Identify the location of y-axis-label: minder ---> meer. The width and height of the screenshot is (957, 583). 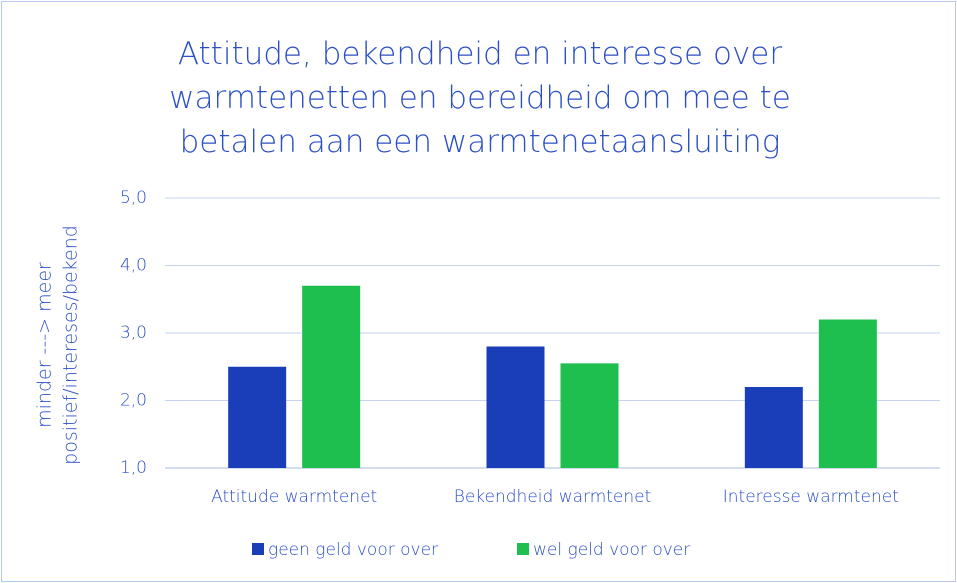
(45, 345).